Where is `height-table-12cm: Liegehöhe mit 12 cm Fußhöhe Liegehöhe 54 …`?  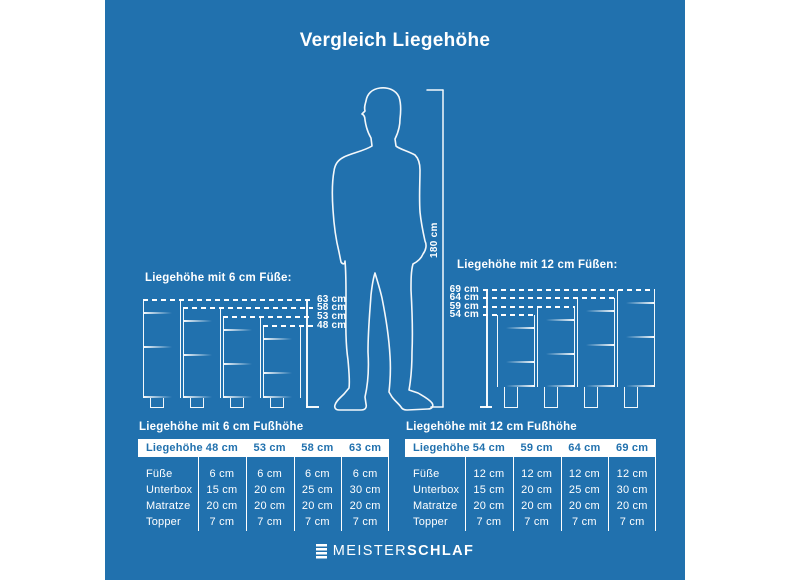 height-table-12cm: Liegehöhe mit 12 cm Fußhöhe Liegehöhe 54 … is located at coordinates (530, 476).